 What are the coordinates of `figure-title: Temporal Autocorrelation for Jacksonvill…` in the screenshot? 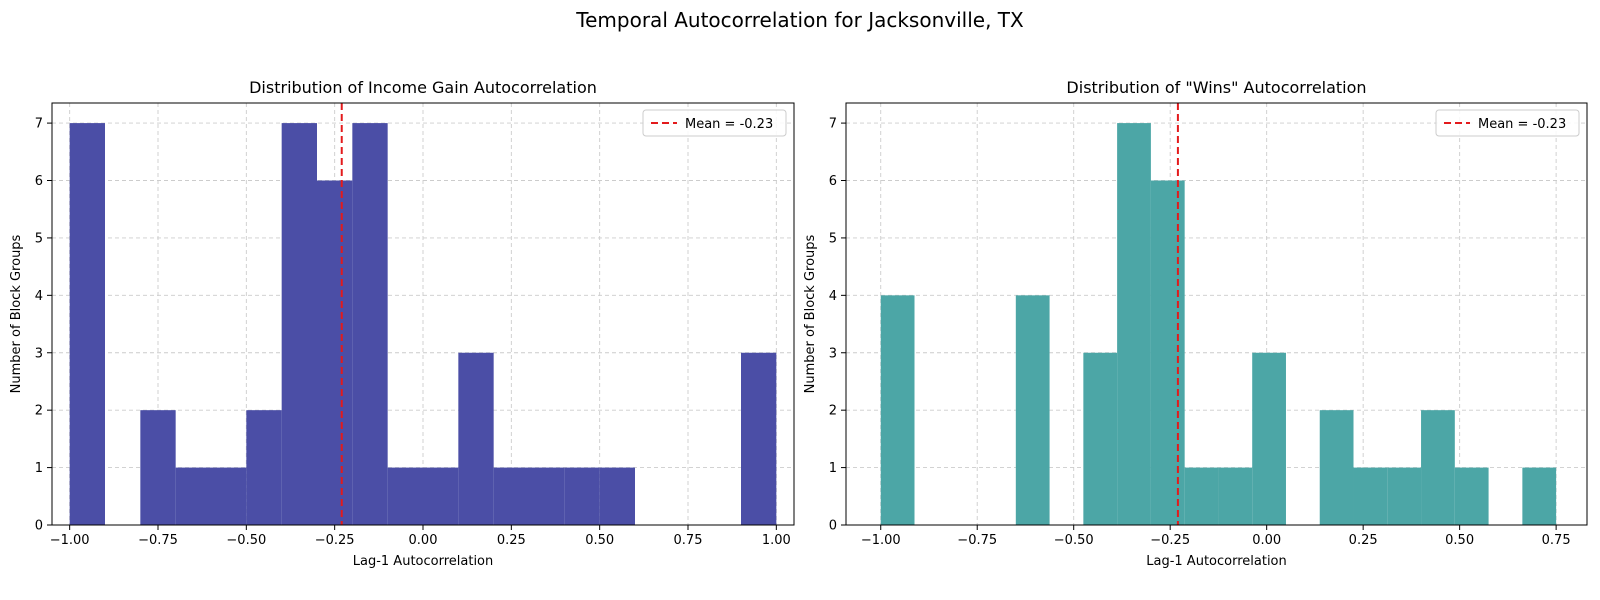 It's located at (800, 20).